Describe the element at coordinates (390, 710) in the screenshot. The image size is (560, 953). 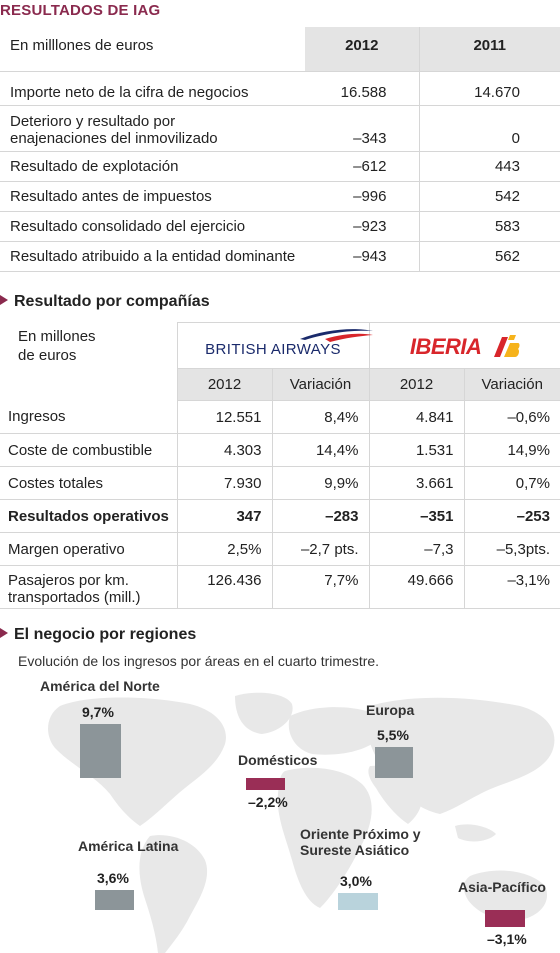
I see `region-label: Europa` at that location.